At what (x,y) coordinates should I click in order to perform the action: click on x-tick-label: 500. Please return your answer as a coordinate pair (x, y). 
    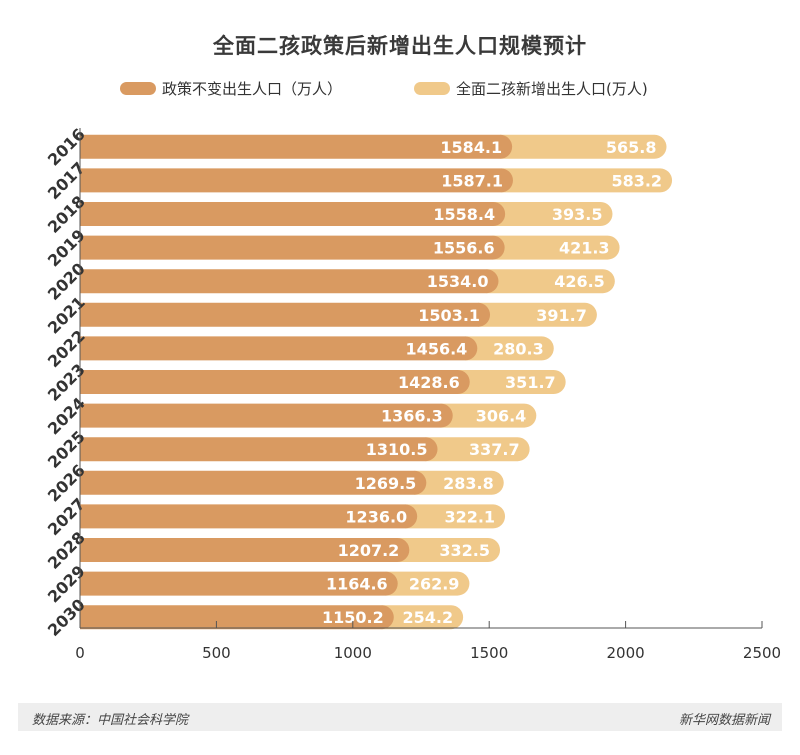
    Looking at the image, I should click on (216, 653).